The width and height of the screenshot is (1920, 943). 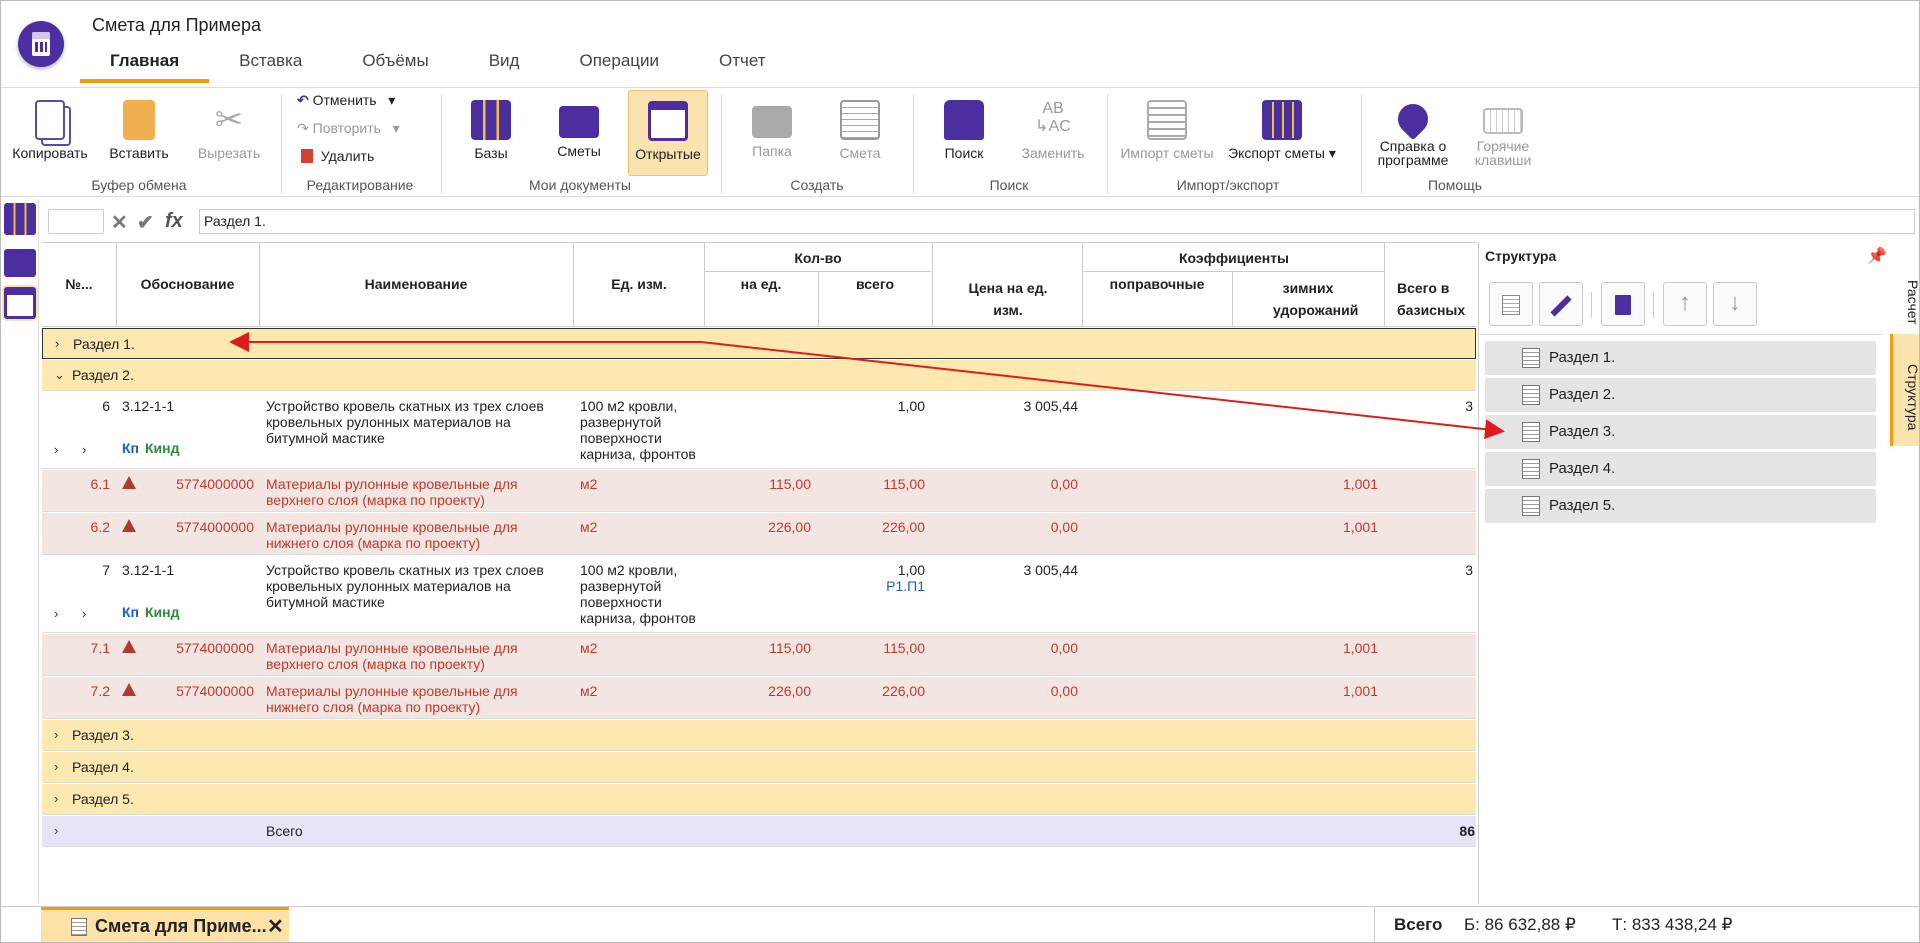 What do you see at coordinates (1431, 299) in the screenshot?
I see `header-base-total: Всего в базисных` at bounding box center [1431, 299].